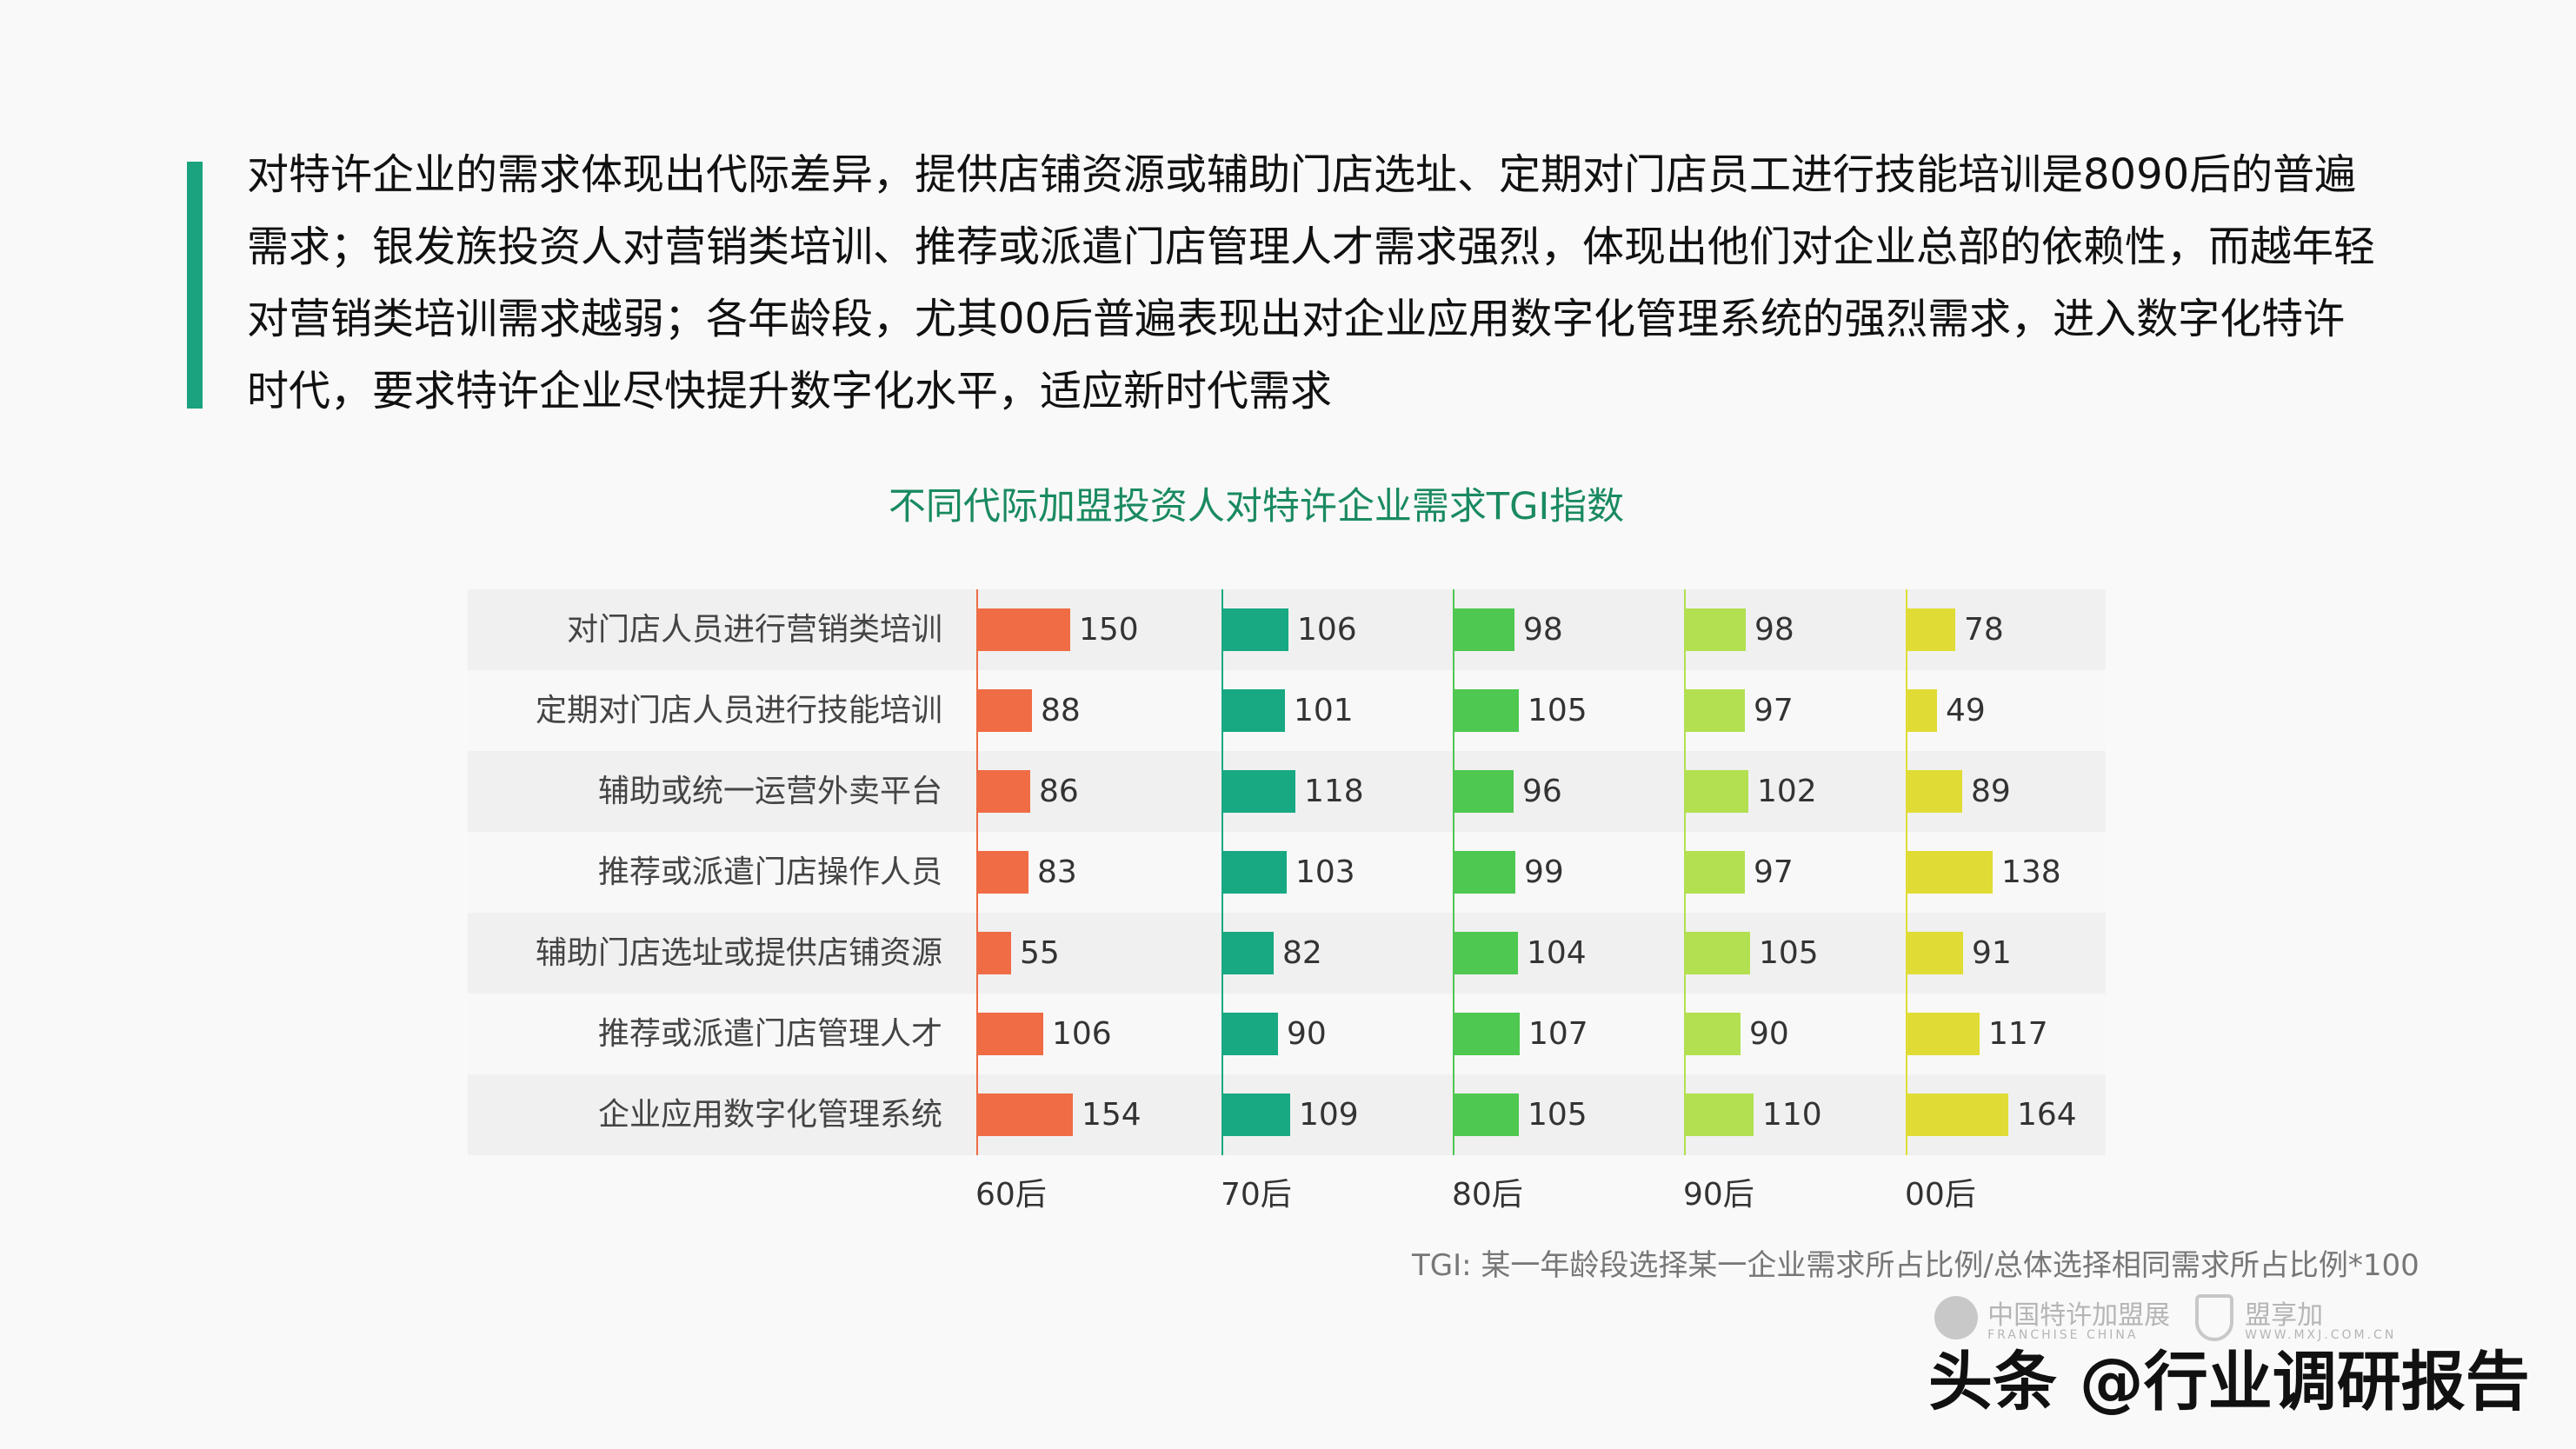 The height and width of the screenshot is (1449, 2576). What do you see at coordinates (1057, 872) in the screenshot?
I see `bar-value: 83` at bounding box center [1057, 872].